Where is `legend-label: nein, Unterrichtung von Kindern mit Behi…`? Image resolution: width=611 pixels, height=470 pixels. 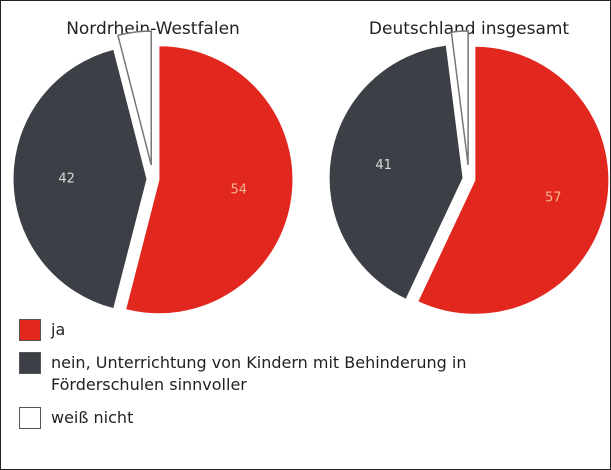
legend-label: nein, Unterrichtung von Kindern mit Behi… is located at coordinates (259, 373).